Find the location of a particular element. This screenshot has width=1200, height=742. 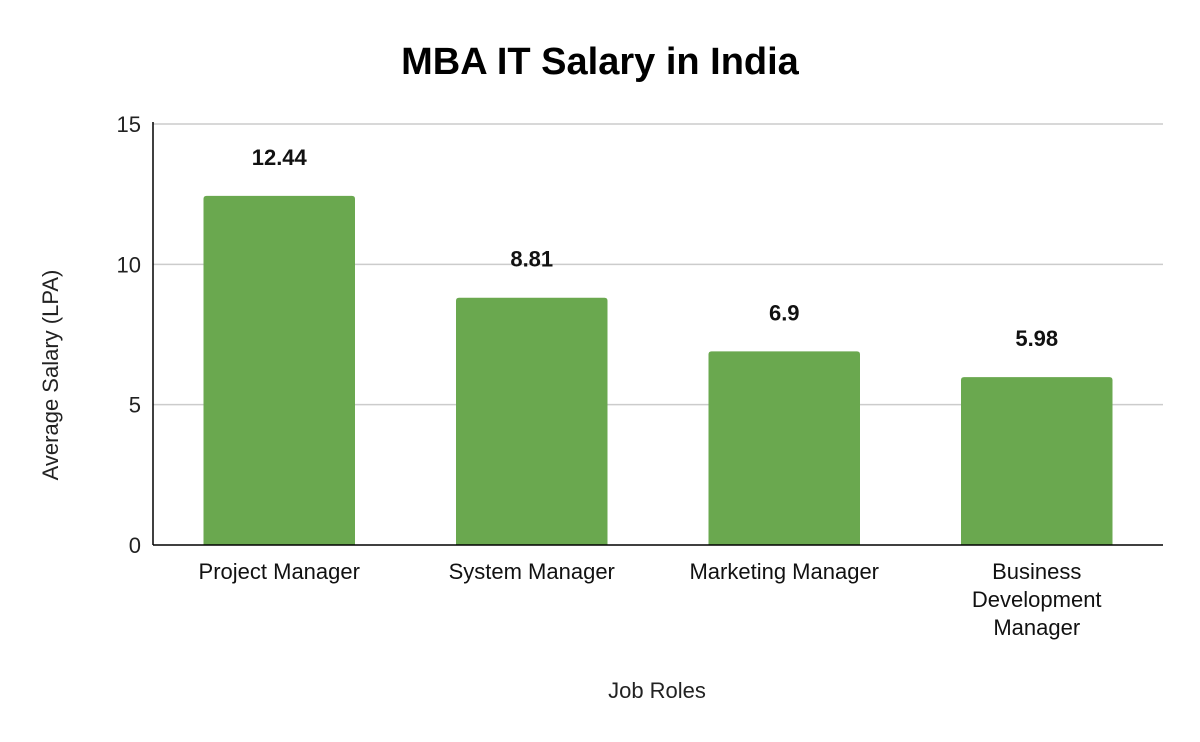

category-label: Project Manager is located at coordinates (279, 571).